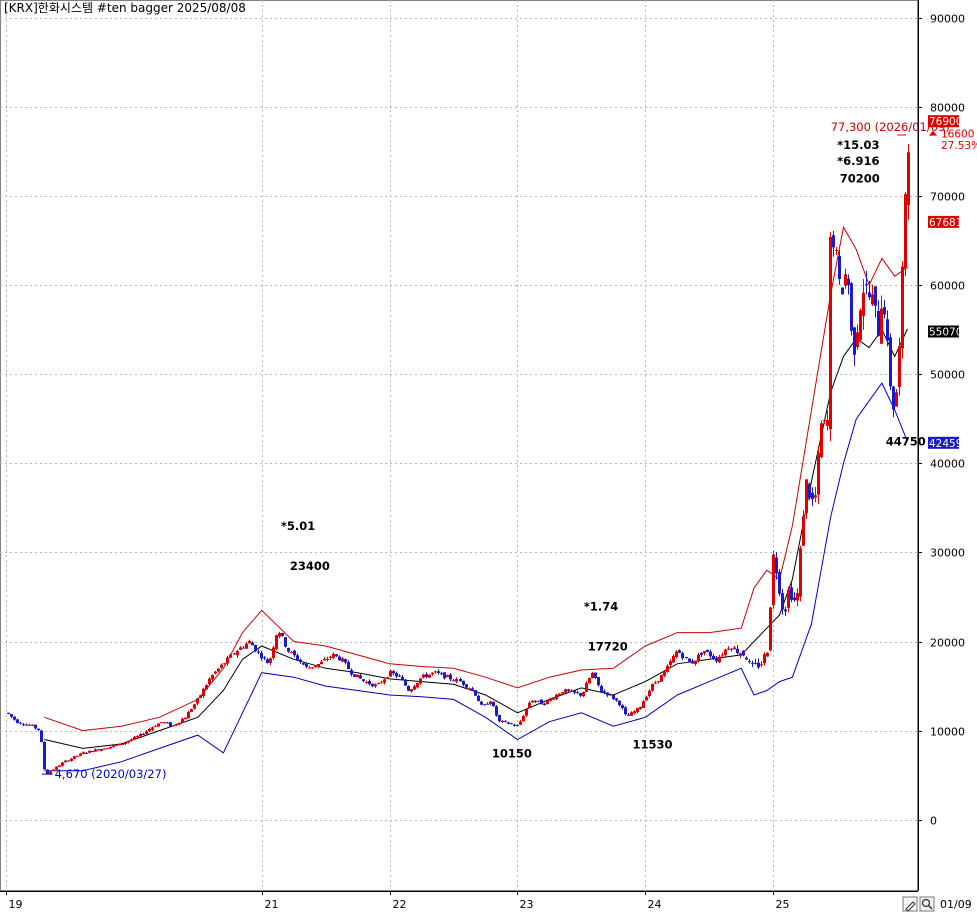  Describe the element at coordinates (298, 526) in the screenshot. I see `chart-annotation: *5.01` at that location.